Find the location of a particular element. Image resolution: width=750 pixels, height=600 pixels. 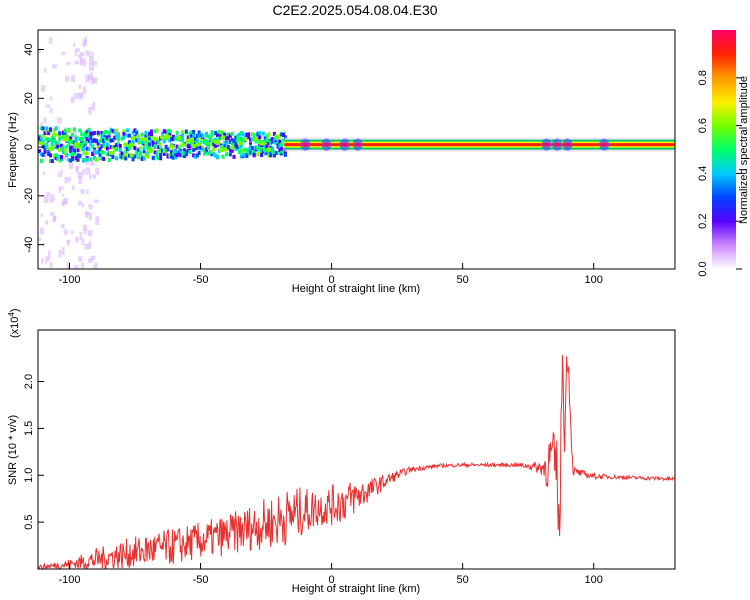

y-tick-label: 0 is located at coordinates (29, 147).